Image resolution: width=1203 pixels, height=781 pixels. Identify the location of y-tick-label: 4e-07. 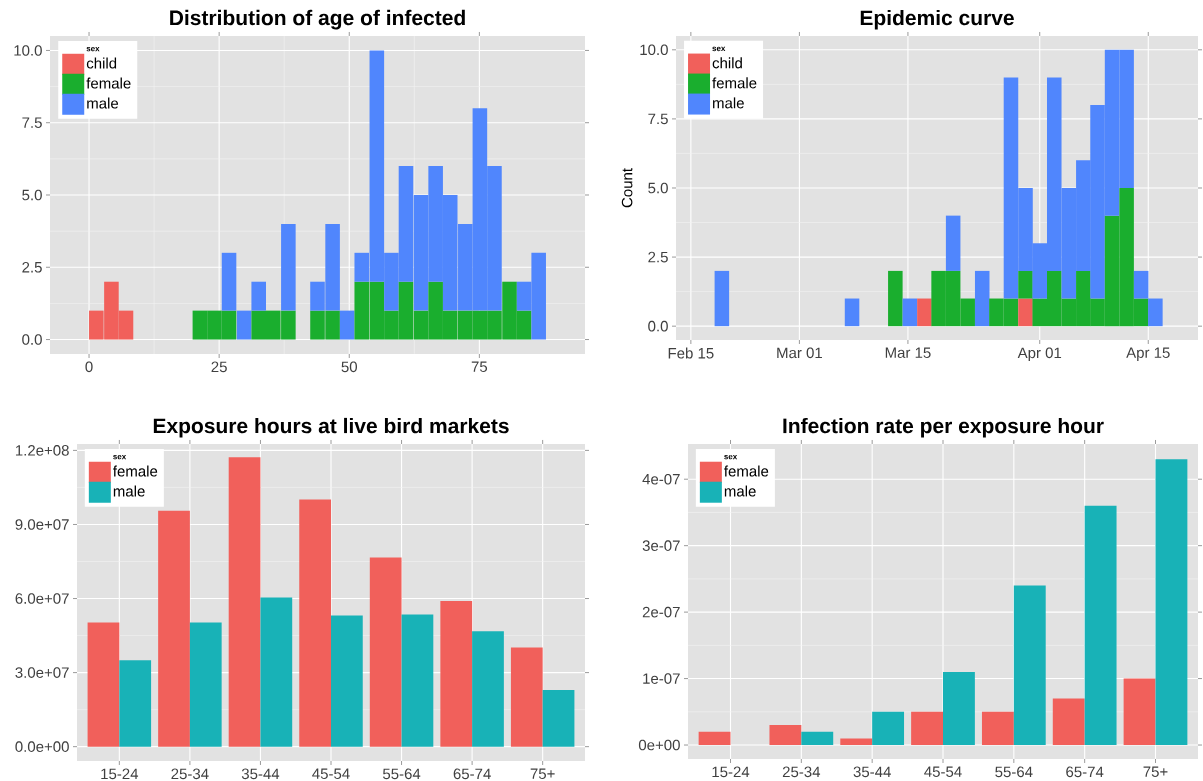
(661, 479).